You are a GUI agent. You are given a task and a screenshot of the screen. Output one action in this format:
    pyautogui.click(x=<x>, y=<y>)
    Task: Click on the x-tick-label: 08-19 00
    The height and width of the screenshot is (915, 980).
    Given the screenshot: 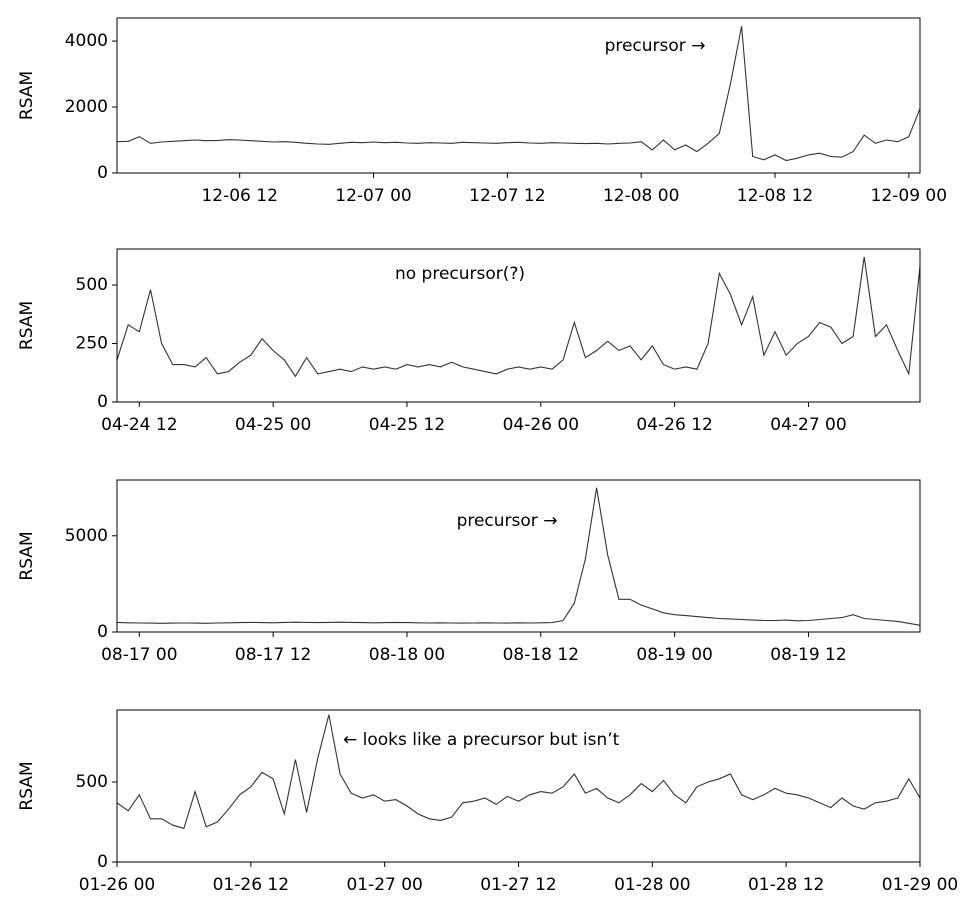 What is the action you would take?
    pyautogui.click(x=674, y=655)
    